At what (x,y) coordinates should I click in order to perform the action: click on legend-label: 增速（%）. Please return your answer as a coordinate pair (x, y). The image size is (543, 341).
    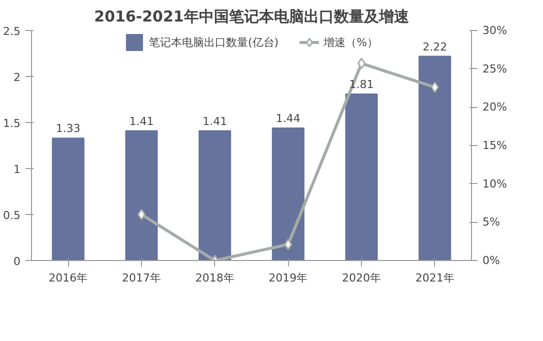
    Looking at the image, I should click on (351, 42).